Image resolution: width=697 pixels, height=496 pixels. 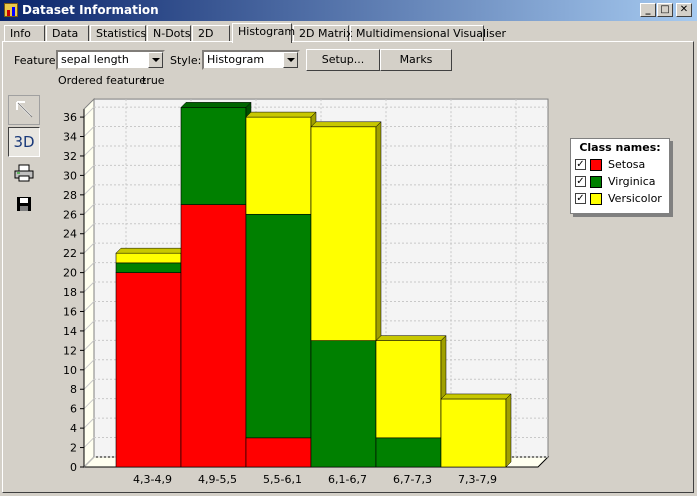 I want to click on x-tick-label: 6,7-7,3, so click(x=412, y=479).